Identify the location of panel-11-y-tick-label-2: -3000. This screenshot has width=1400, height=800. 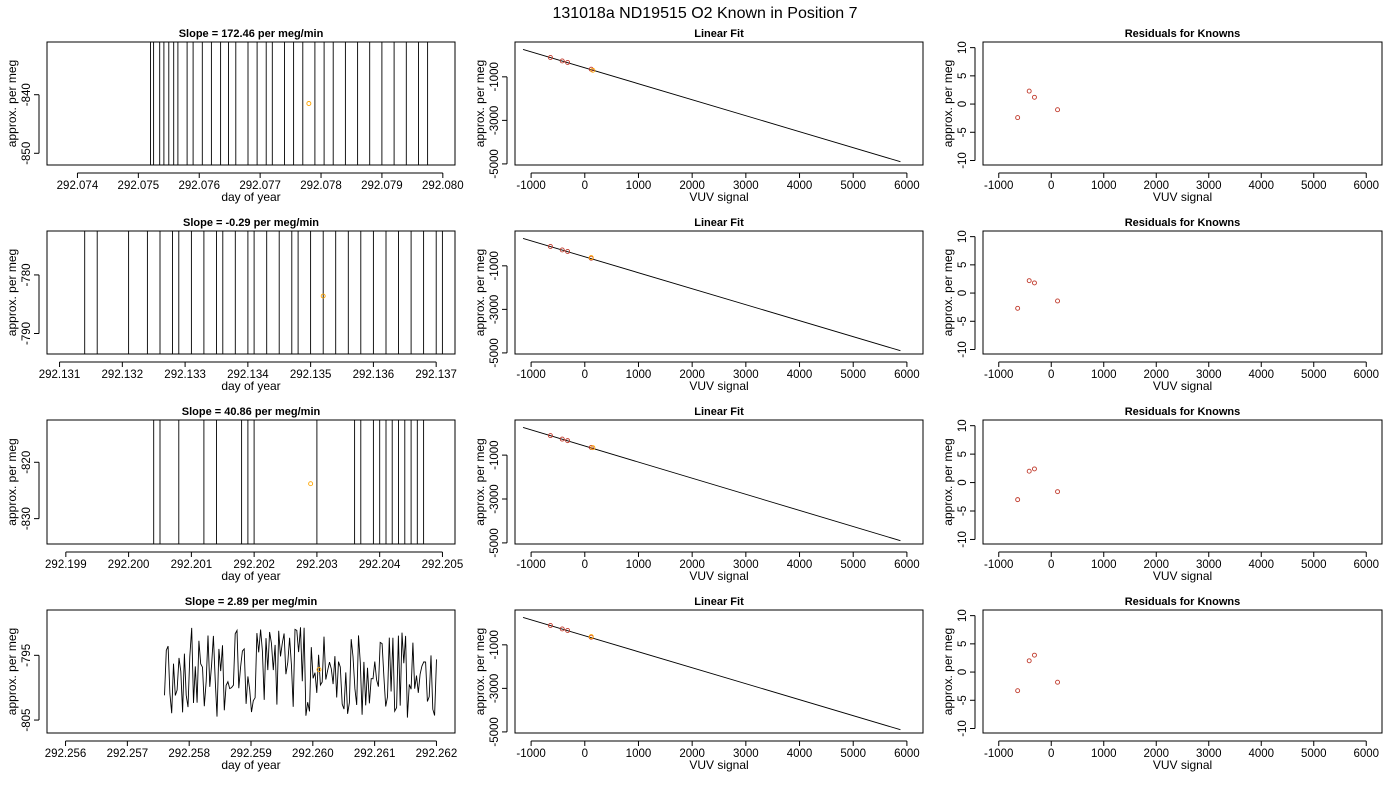
(495, 688).